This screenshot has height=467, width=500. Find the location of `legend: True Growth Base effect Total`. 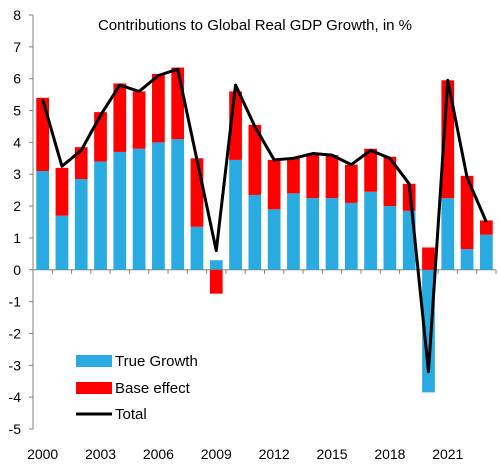

legend: True Growth Base effect Total is located at coordinates (137, 388).